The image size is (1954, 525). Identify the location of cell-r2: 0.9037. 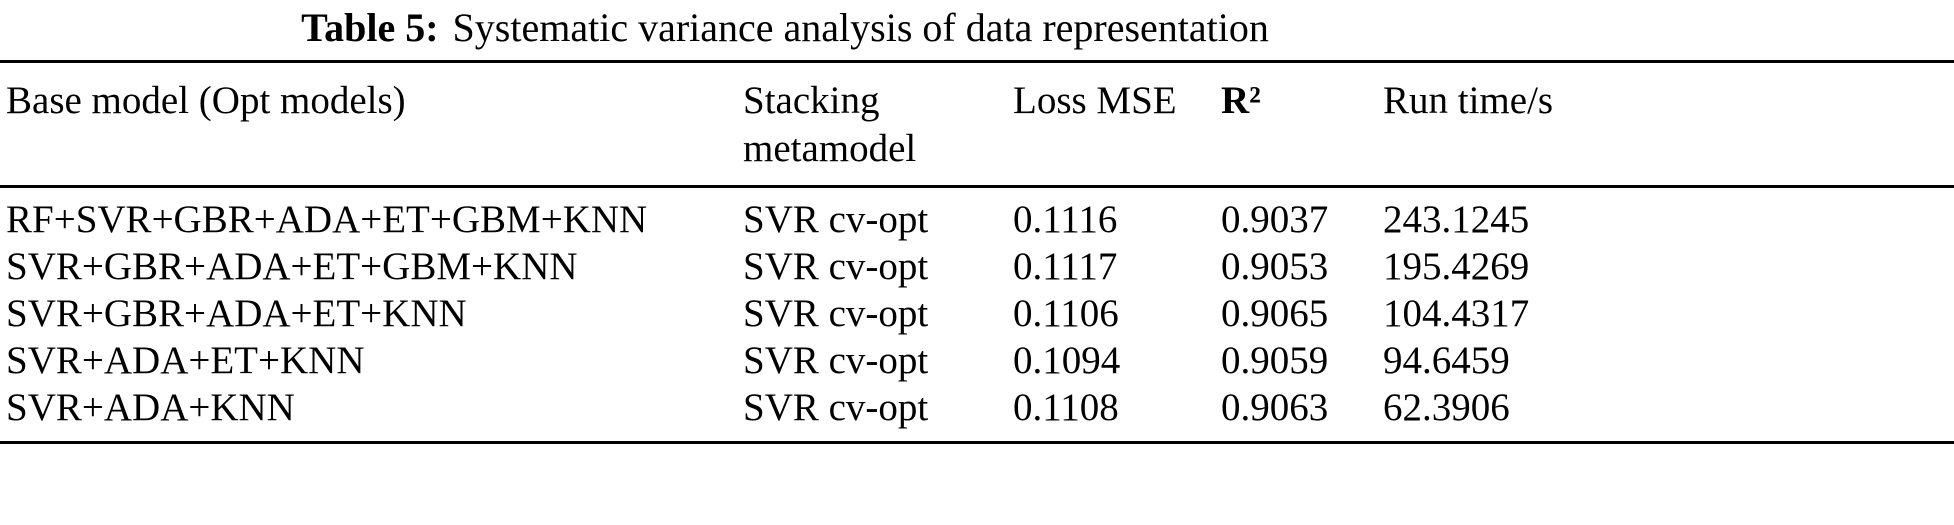
(1275, 219).